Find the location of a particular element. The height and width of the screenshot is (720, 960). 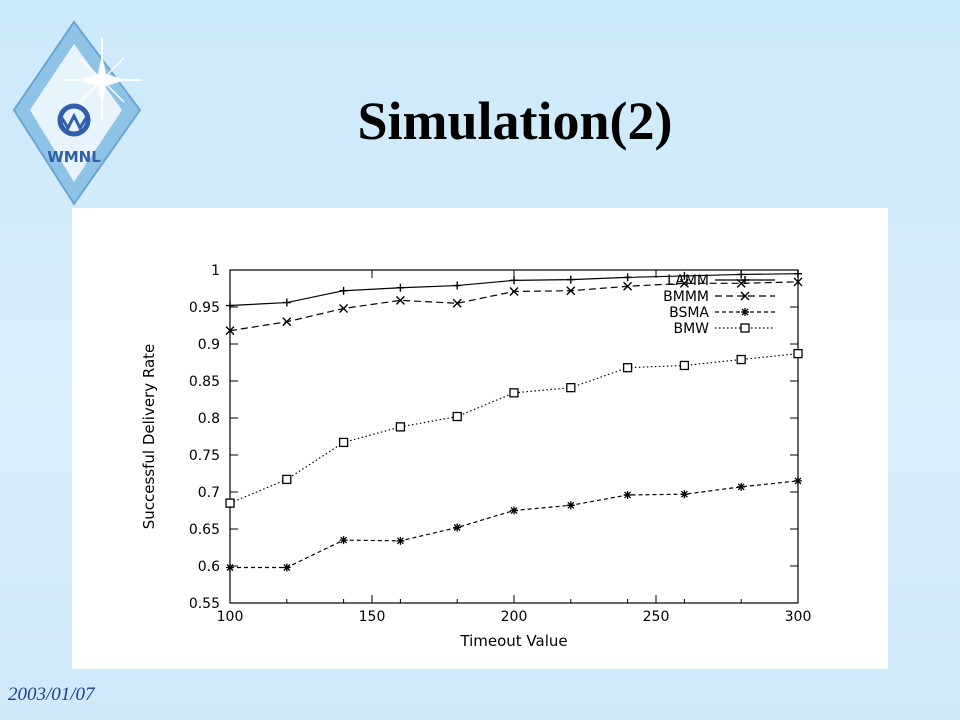

sparkle-icon is located at coordinates (104, 79).